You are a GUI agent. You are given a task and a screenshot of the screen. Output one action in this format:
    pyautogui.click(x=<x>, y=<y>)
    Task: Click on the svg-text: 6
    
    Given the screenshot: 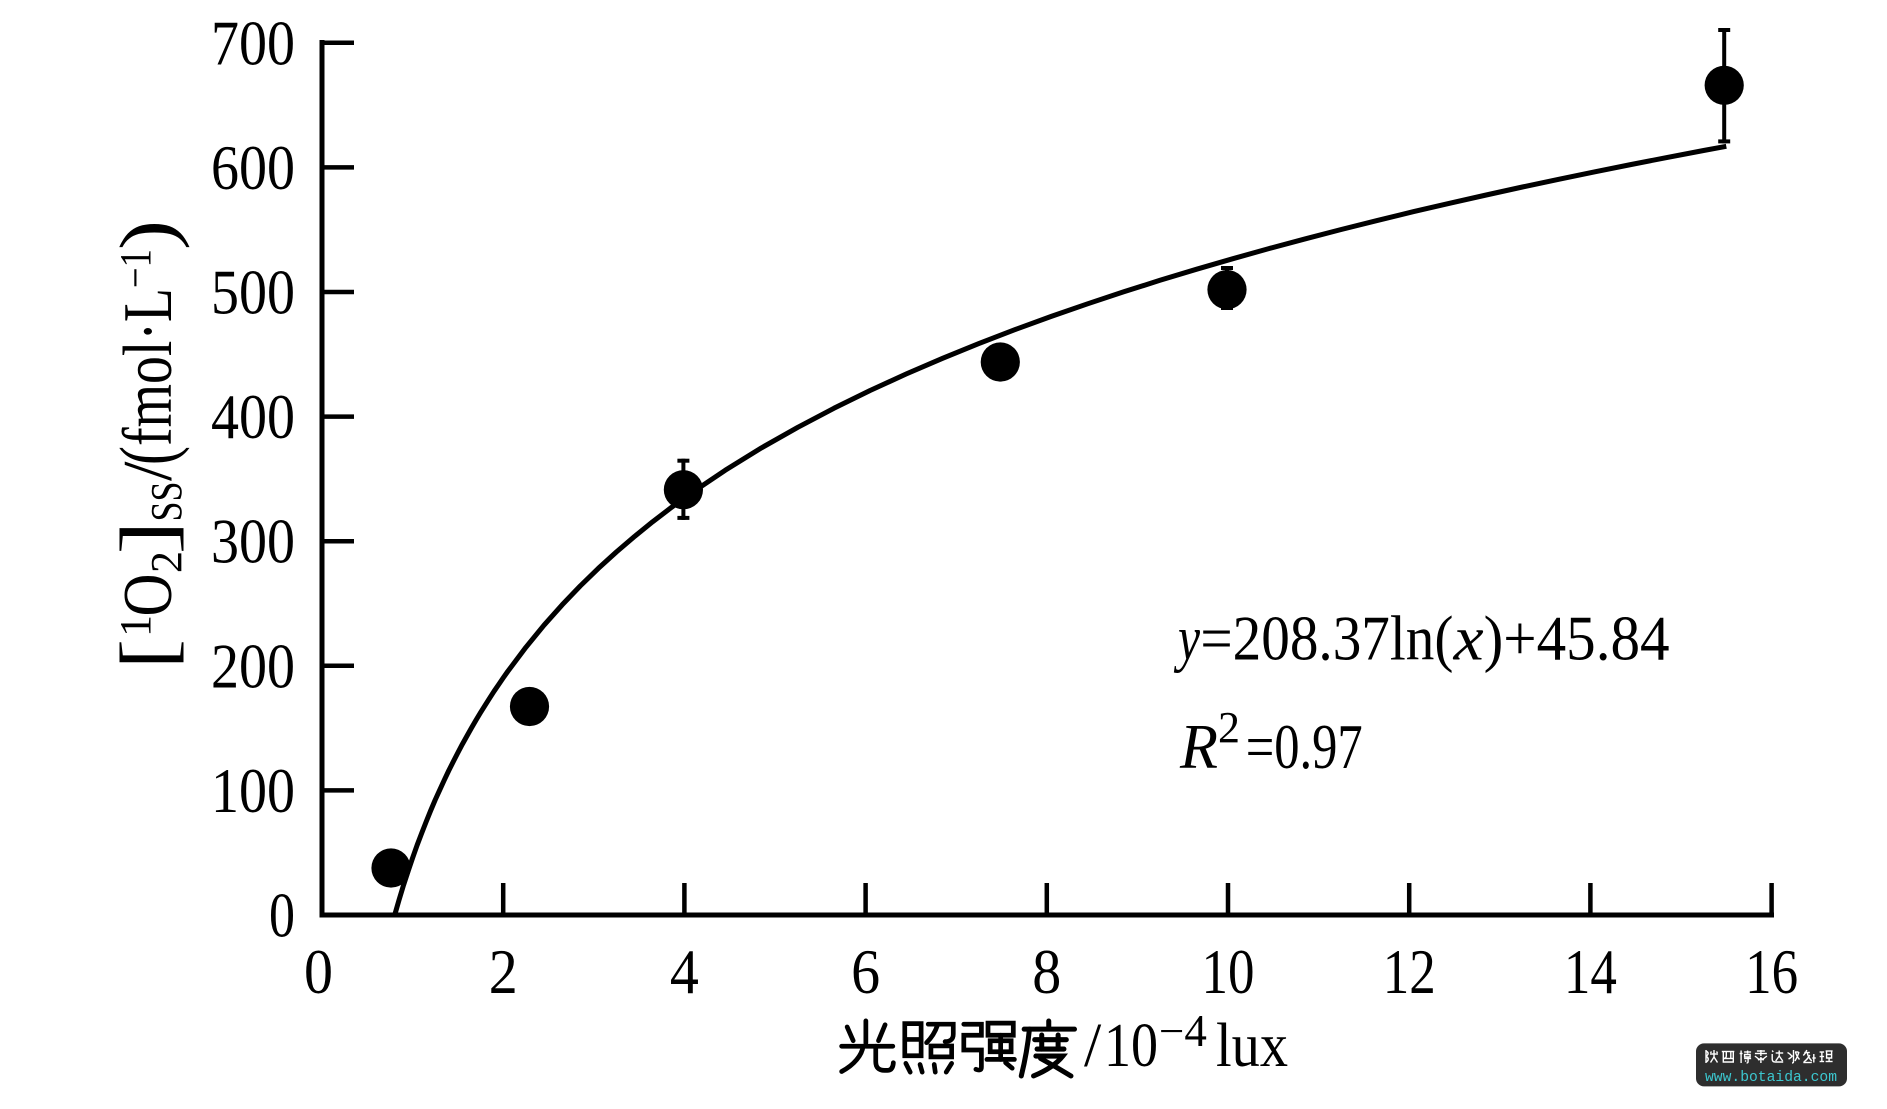 What is the action you would take?
    pyautogui.click(x=865, y=972)
    